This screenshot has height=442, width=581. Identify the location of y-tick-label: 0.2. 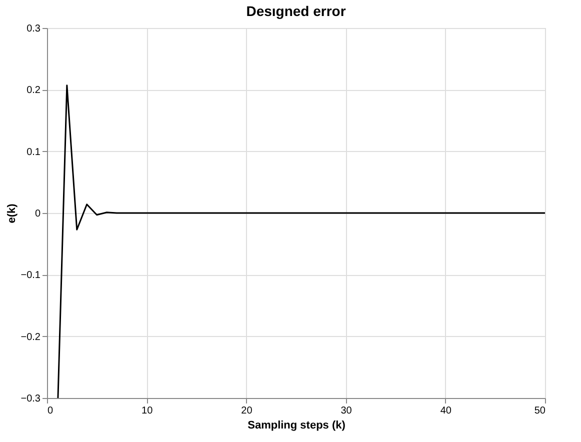
(33, 90).